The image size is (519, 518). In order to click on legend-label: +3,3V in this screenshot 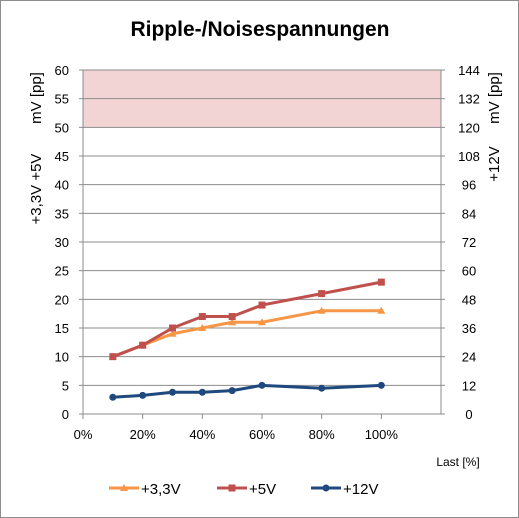, I will do `click(161, 489)`.